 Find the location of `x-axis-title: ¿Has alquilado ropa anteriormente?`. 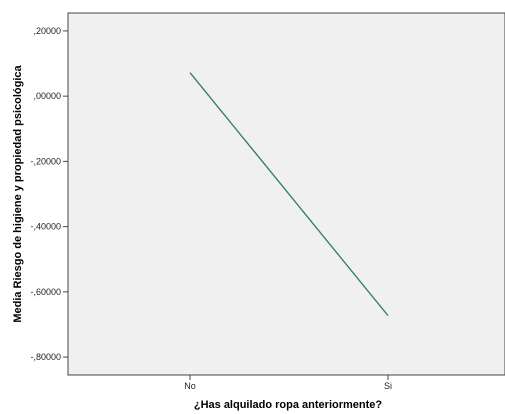

x-axis-title: ¿Has alquilado ropa anteriormente? is located at coordinates (288, 405).